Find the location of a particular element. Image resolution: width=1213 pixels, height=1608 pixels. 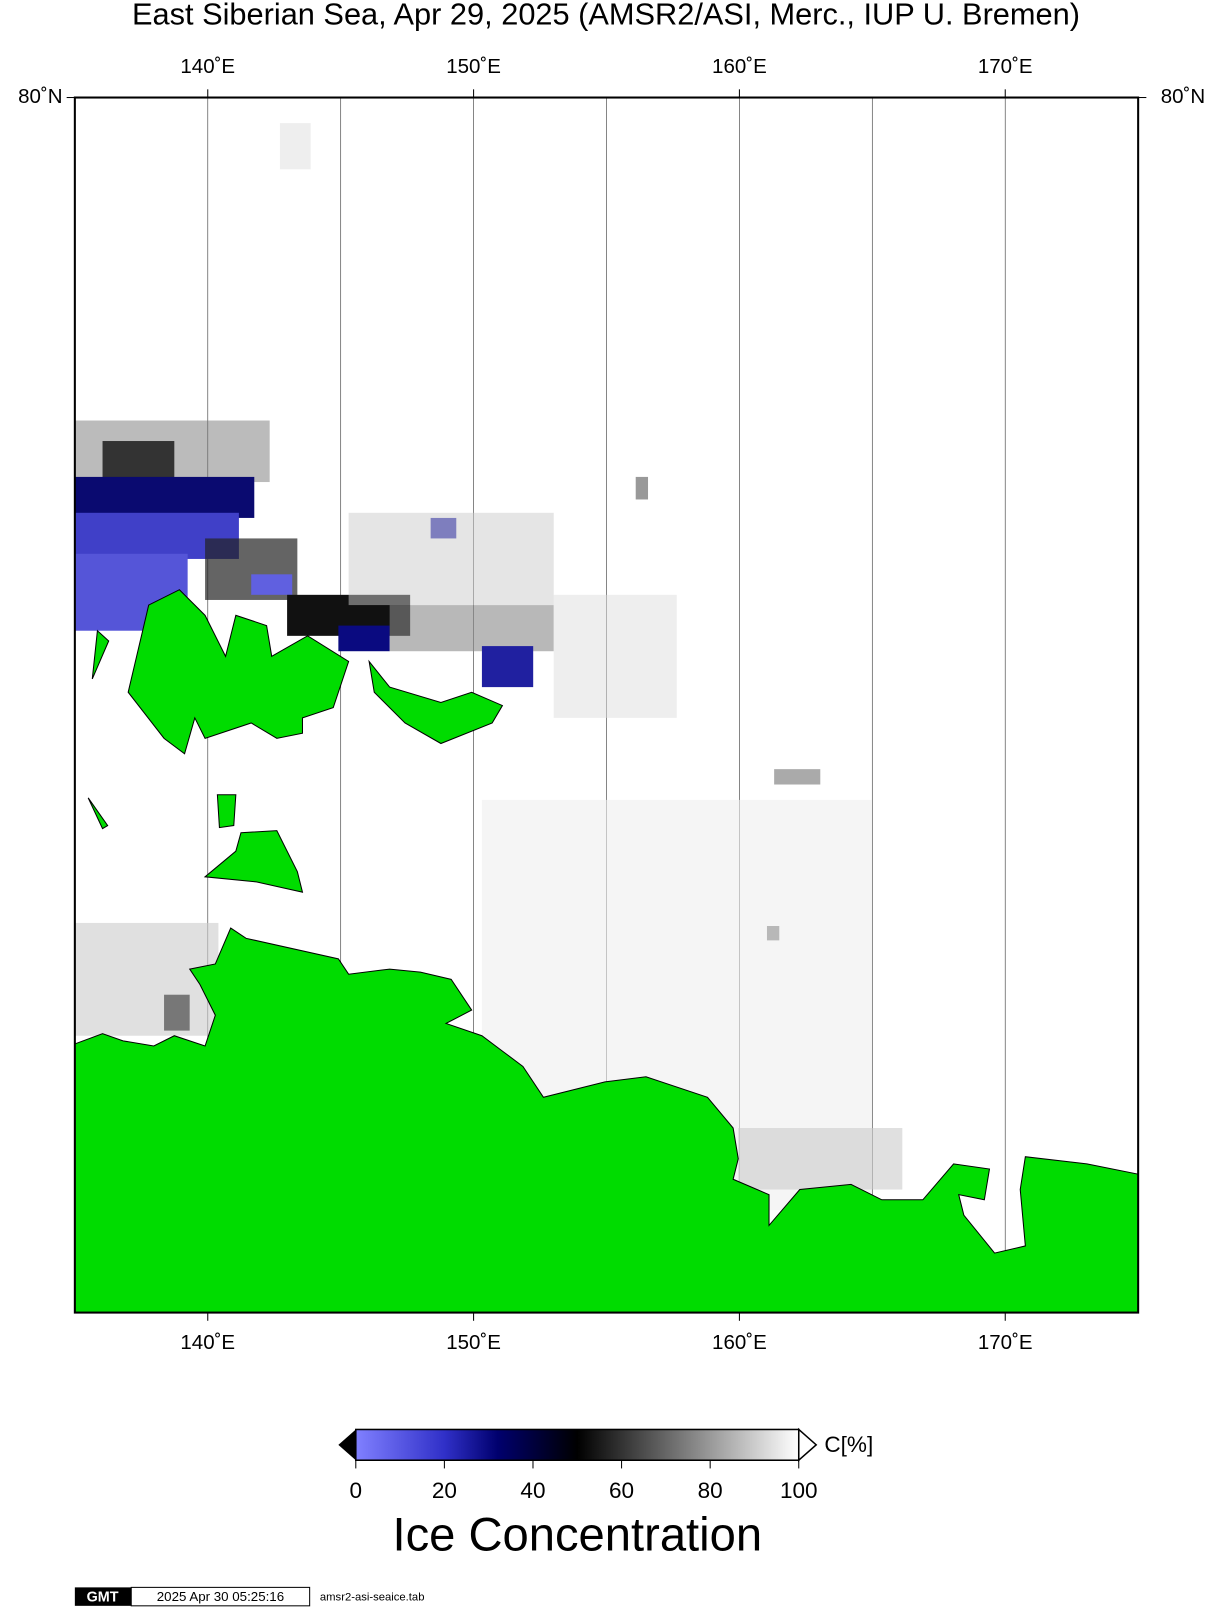

colorbar-tick-label: 0 is located at coordinates (356, 1490).